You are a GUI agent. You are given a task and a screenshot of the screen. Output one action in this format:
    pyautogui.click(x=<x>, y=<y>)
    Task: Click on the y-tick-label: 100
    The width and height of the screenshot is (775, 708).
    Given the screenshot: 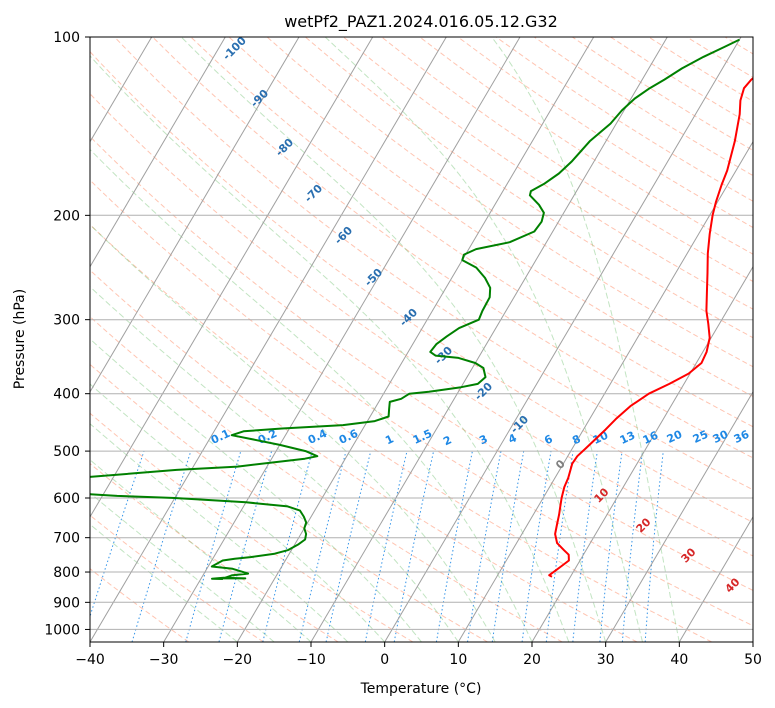 What is the action you would take?
    pyautogui.click(x=66, y=38)
    